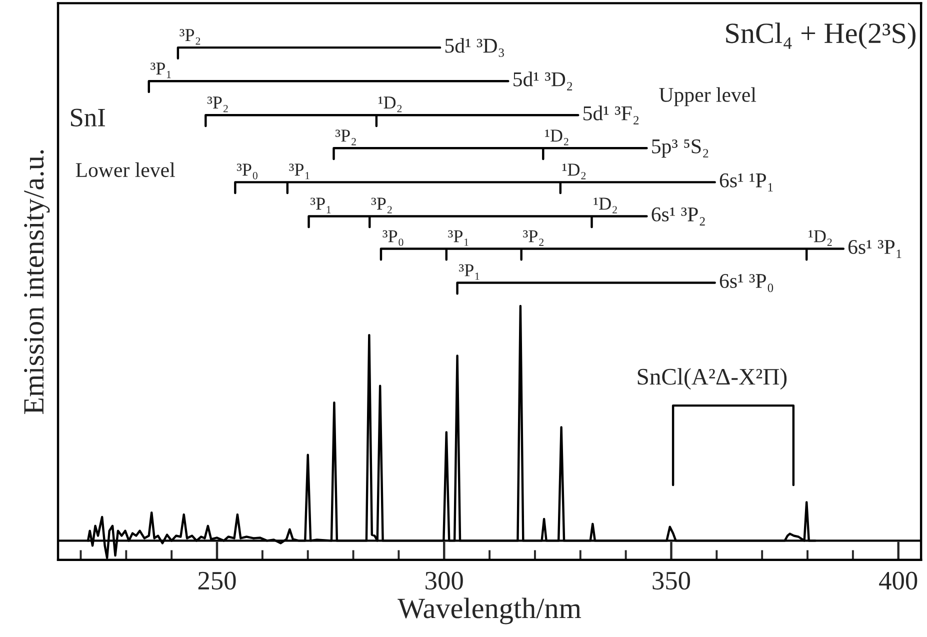  Describe the element at coordinates (898, 581) in the screenshot. I see `x-tick-label: 400` at that location.